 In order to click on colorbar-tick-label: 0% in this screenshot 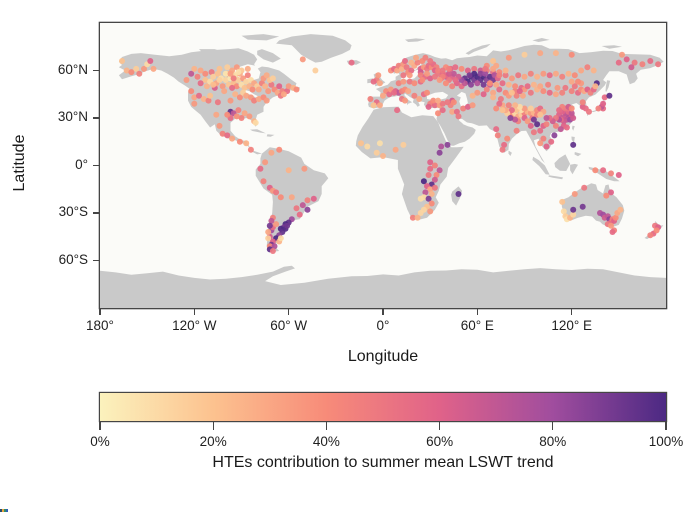, I will do `click(100, 441)`.